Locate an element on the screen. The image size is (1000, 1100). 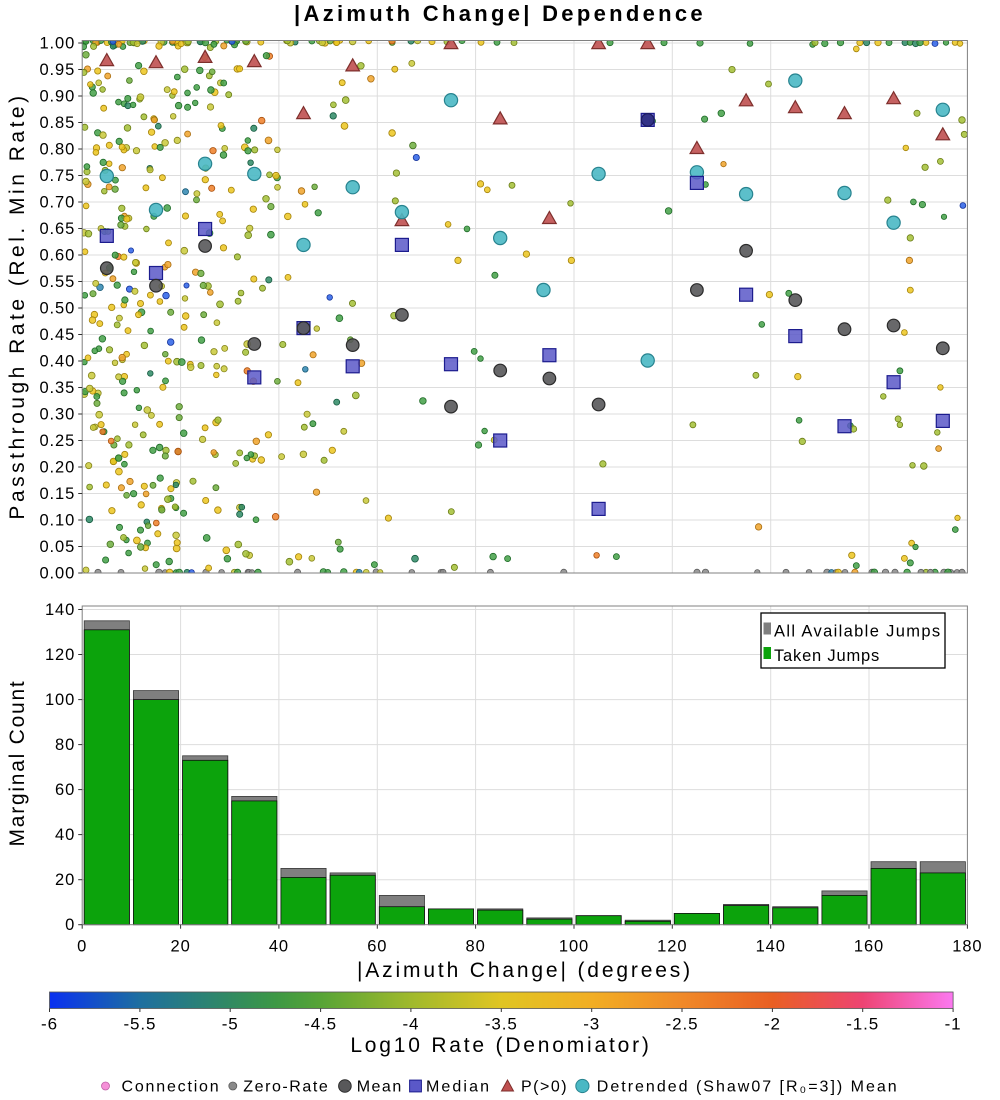
svg-text: Connection is located at coordinates (171, 1087).